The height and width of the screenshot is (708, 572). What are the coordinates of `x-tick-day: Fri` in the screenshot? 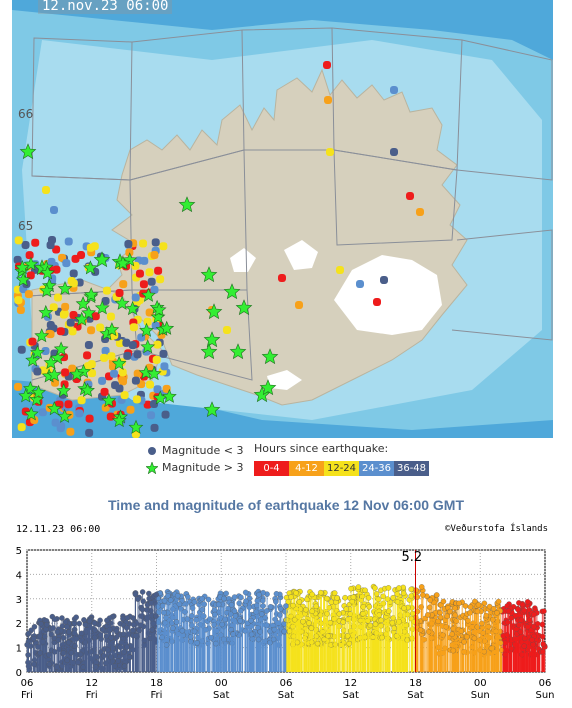 It's located at (157, 695).